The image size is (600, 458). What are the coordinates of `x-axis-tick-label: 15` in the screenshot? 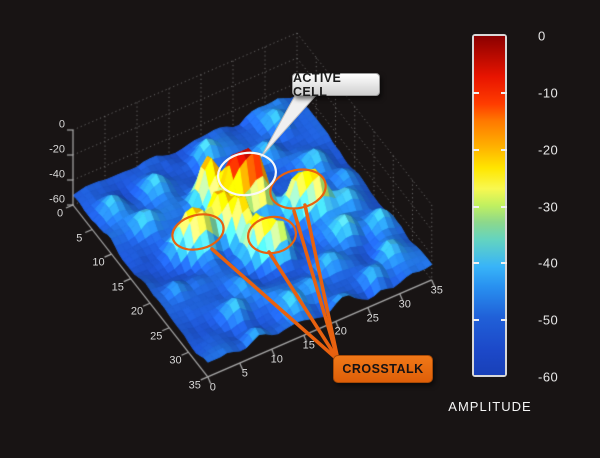 It's located at (308, 345).